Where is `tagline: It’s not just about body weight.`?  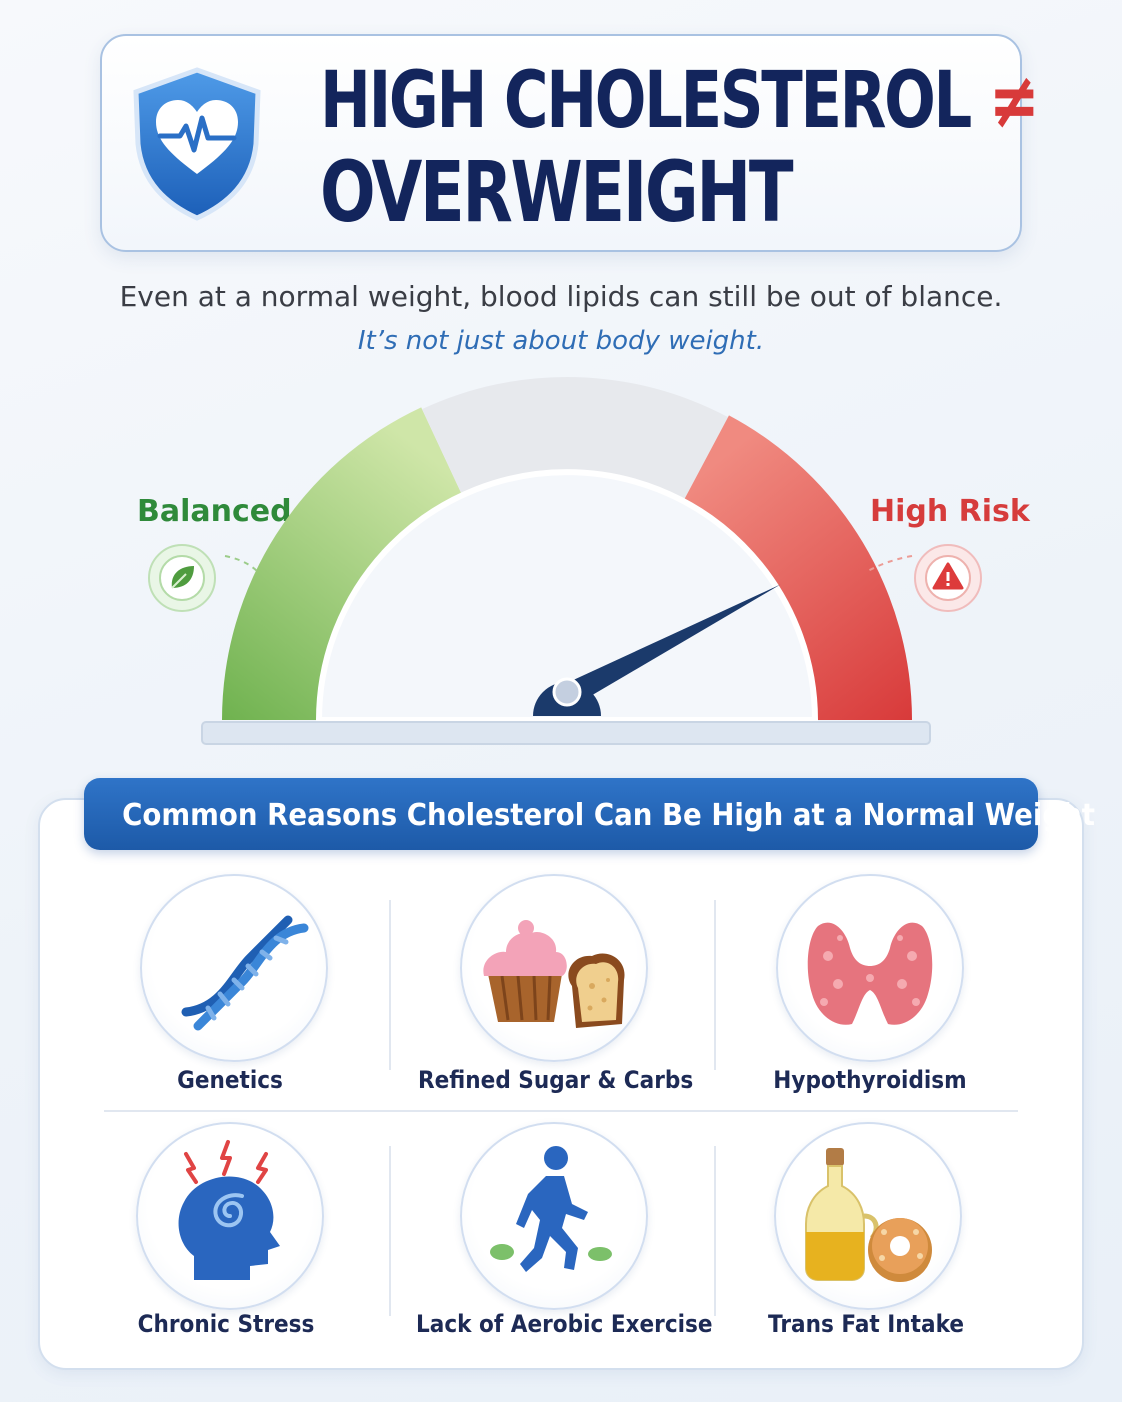
tagline: It’s not just about body weight. is located at coordinates (561, 341).